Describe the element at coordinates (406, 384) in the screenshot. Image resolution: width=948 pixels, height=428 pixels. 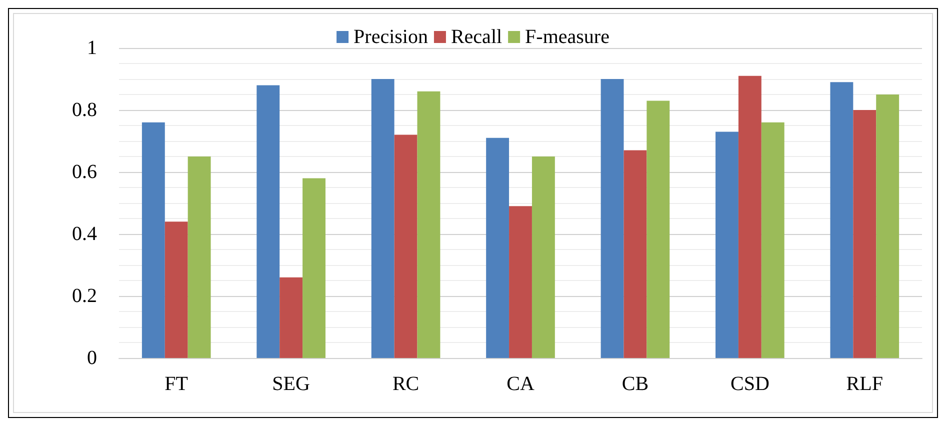
I see `x-tick-label: RC` at that location.